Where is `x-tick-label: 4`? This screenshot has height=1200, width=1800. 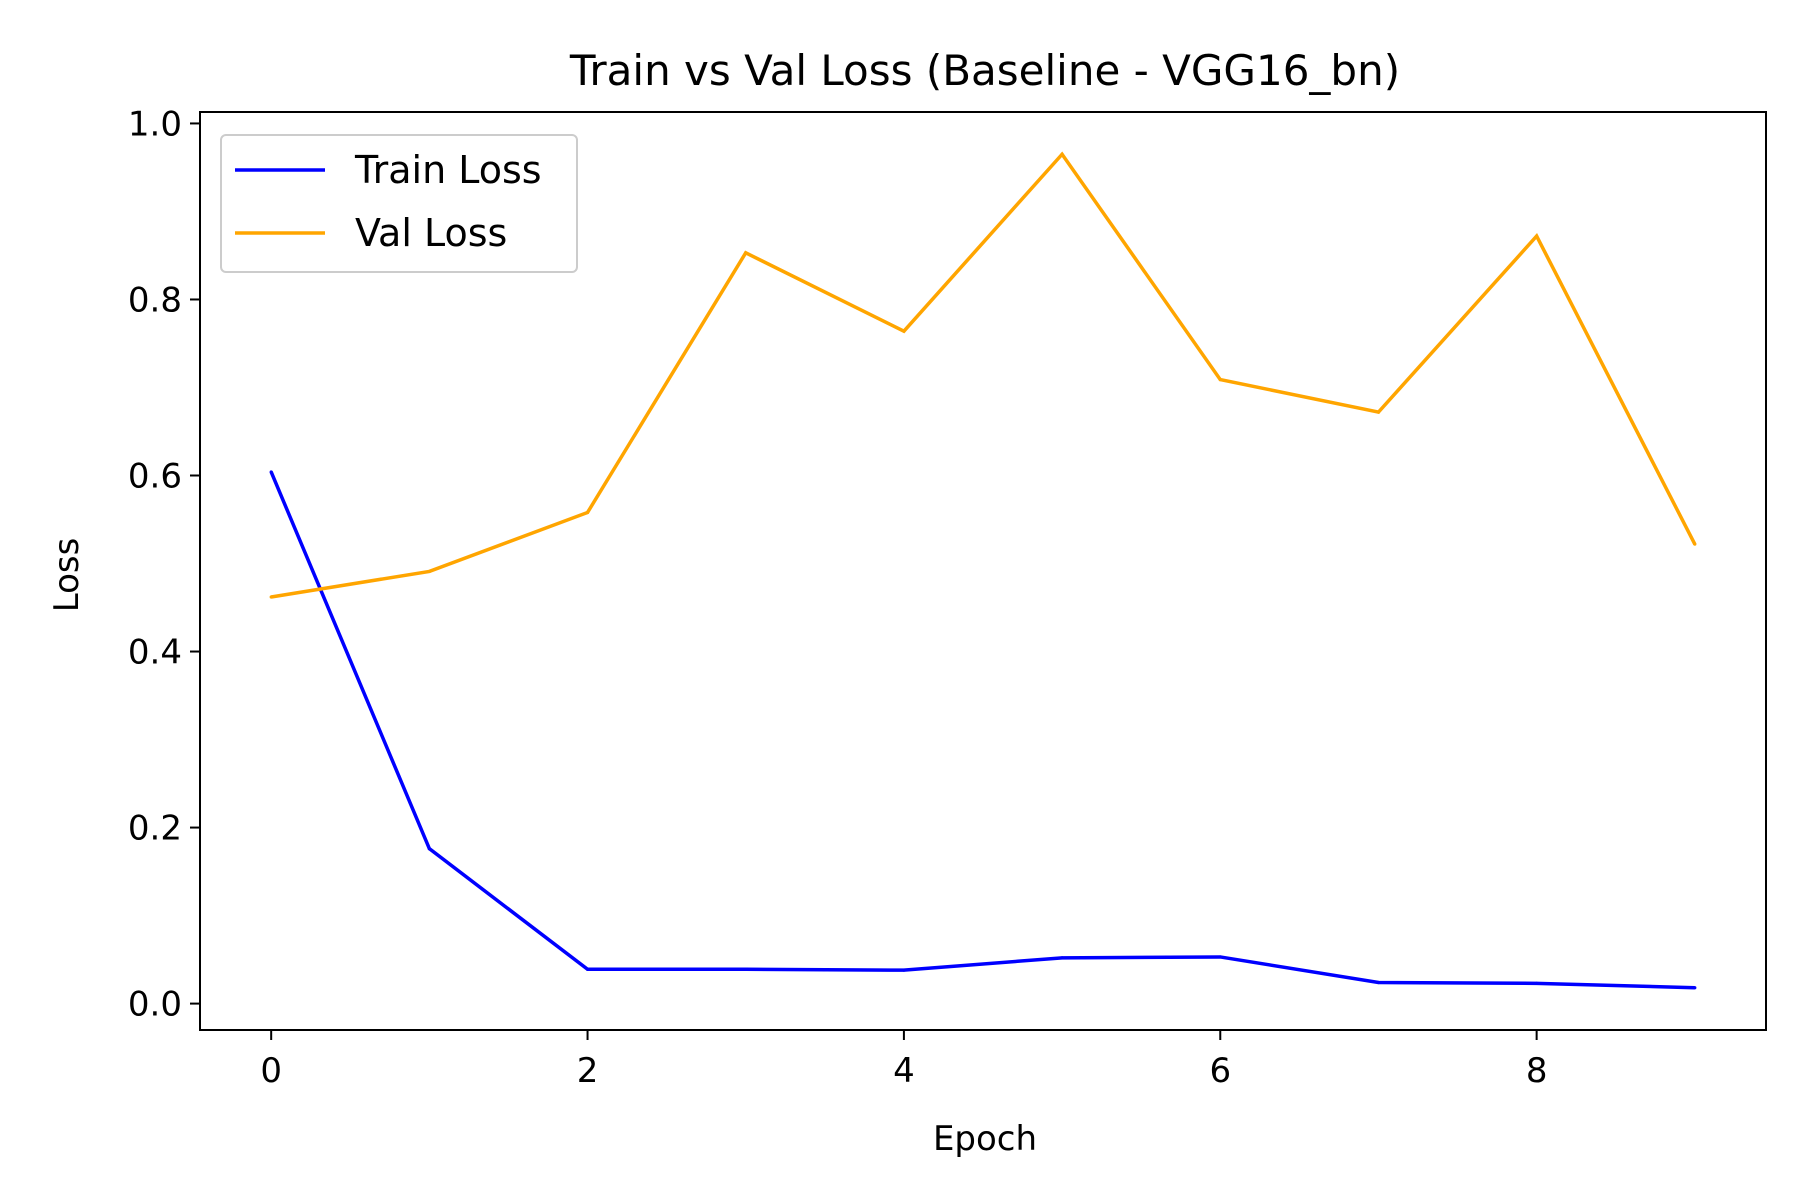
x-tick-label: 4 is located at coordinates (904, 1071).